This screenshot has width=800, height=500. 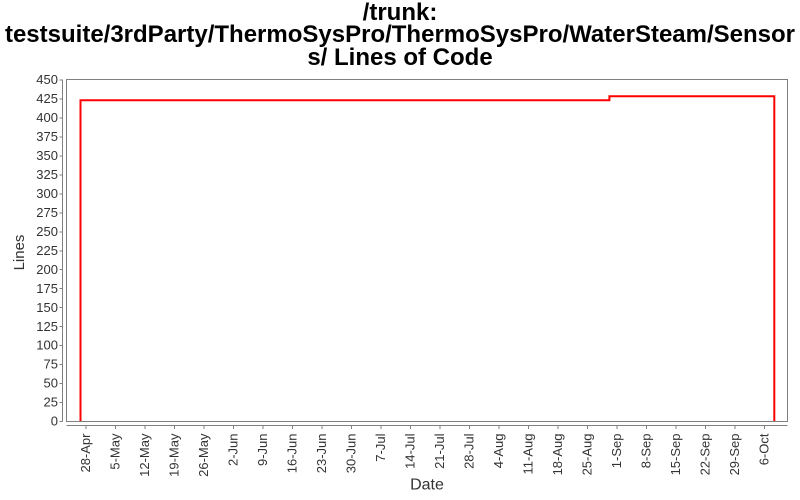 What do you see at coordinates (645, 451) in the screenshot?
I see `svg-text: 8-Sep` at bounding box center [645, 451].